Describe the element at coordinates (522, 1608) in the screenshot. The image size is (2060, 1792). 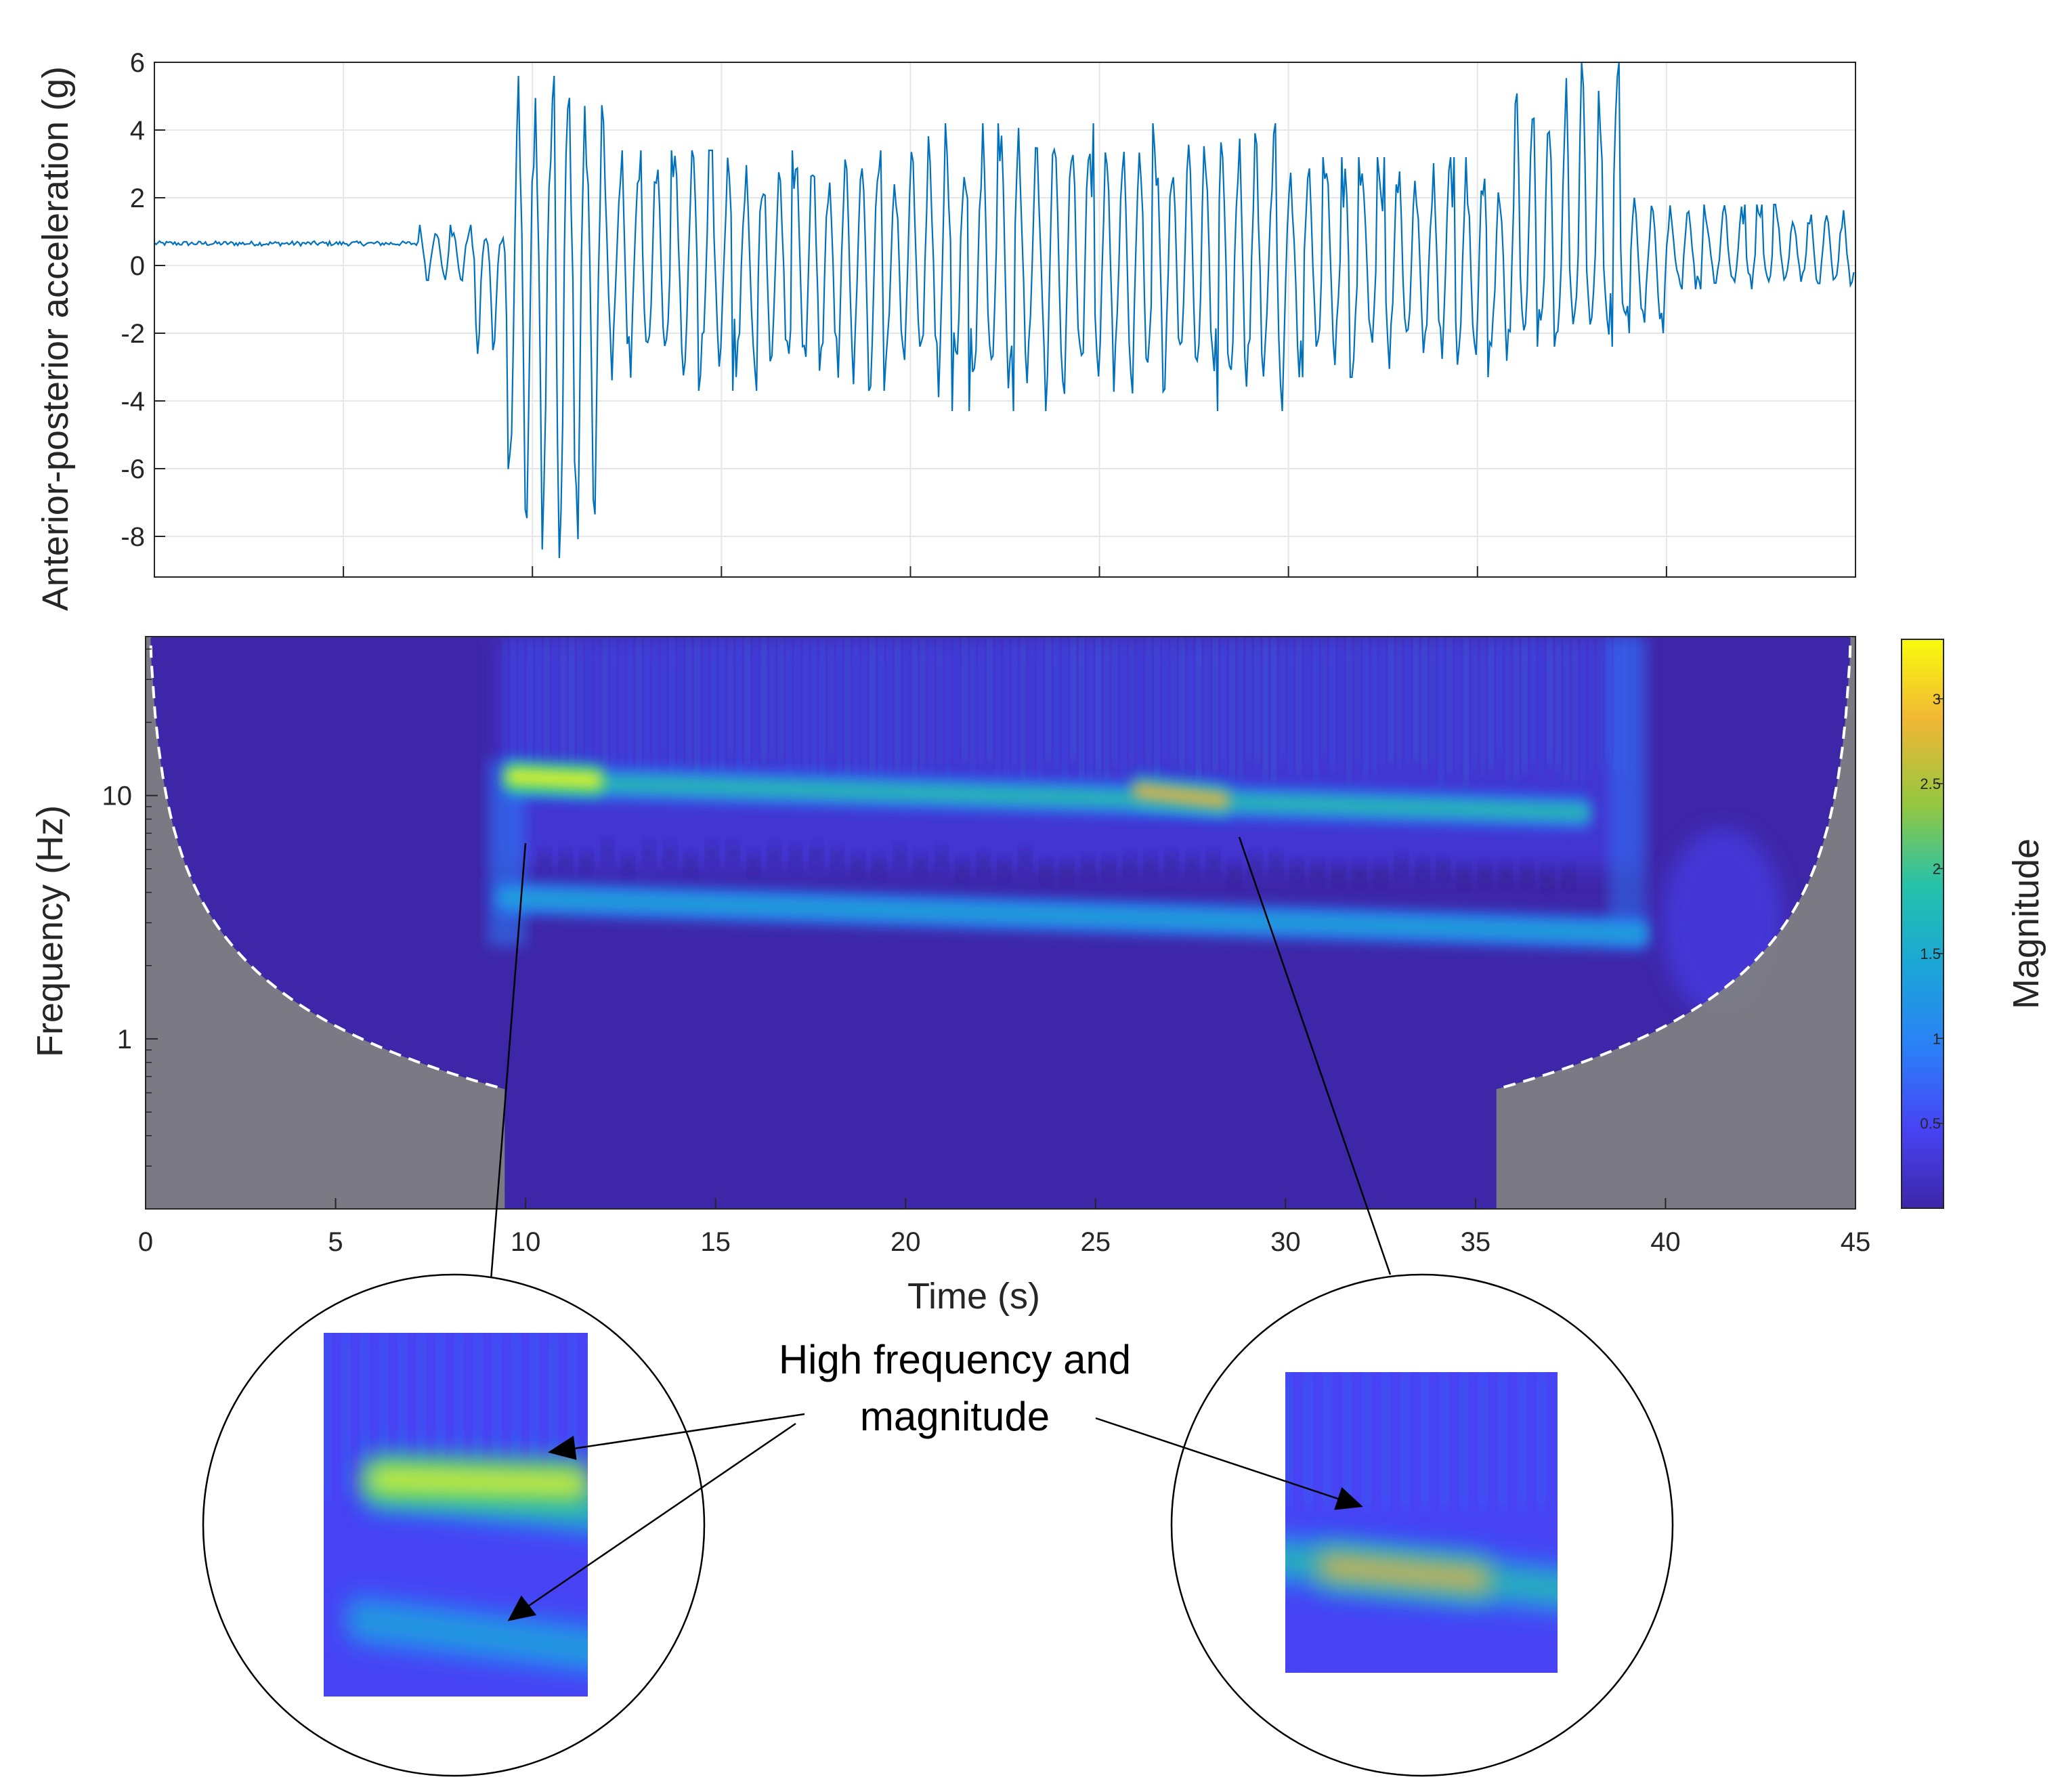
I see `arrowhead-left-low-band` at that location.